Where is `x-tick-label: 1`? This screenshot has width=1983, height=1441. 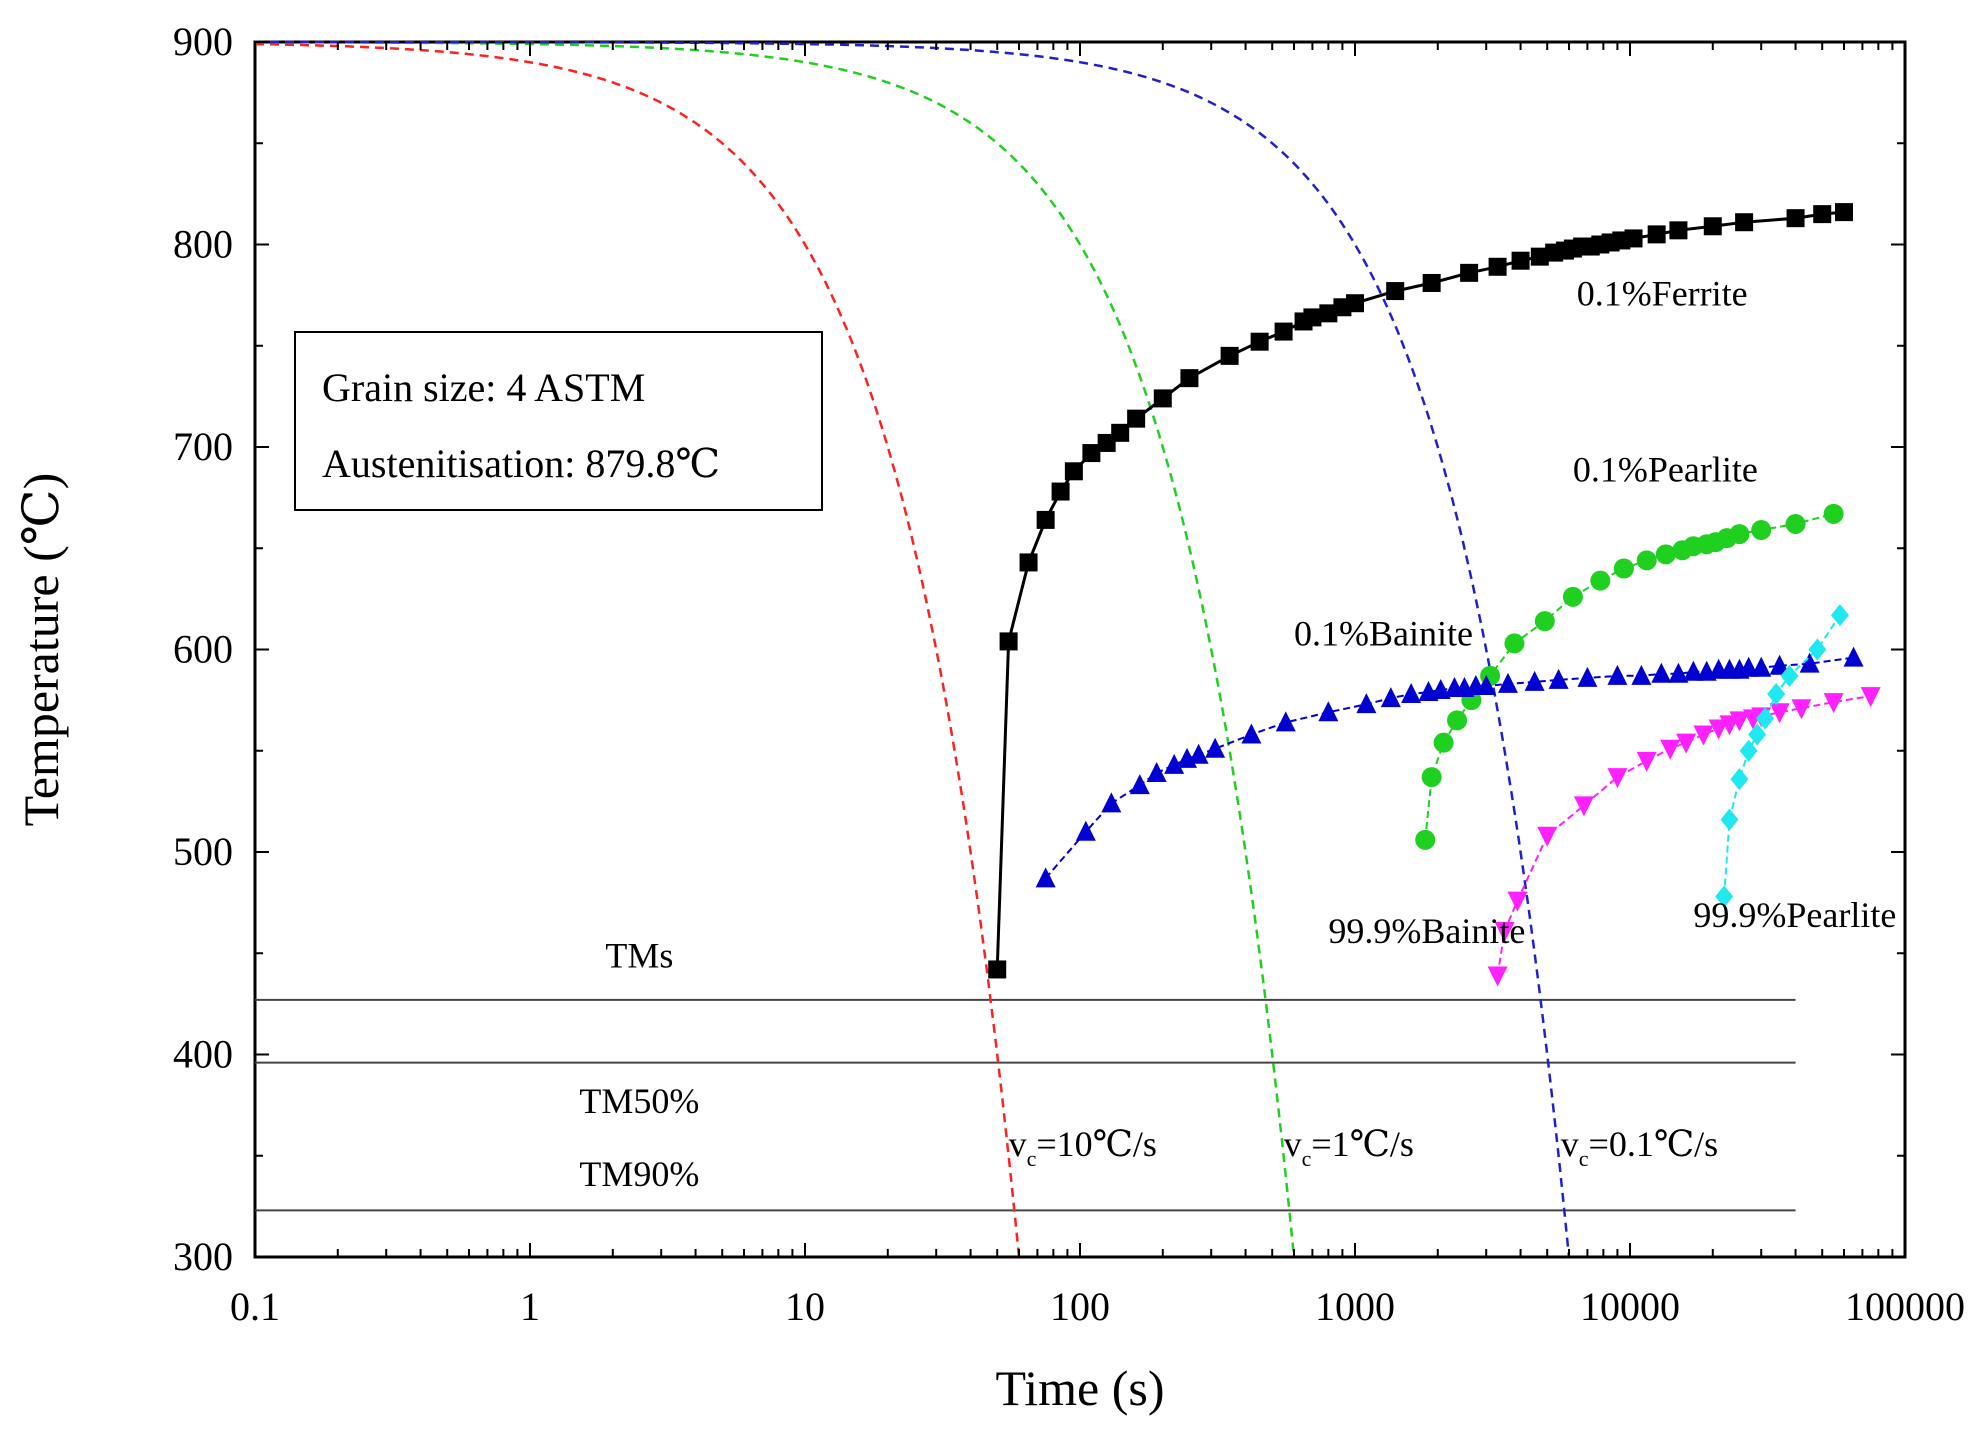 x-tick-label: 1 is located at coordinates (530, 1306).